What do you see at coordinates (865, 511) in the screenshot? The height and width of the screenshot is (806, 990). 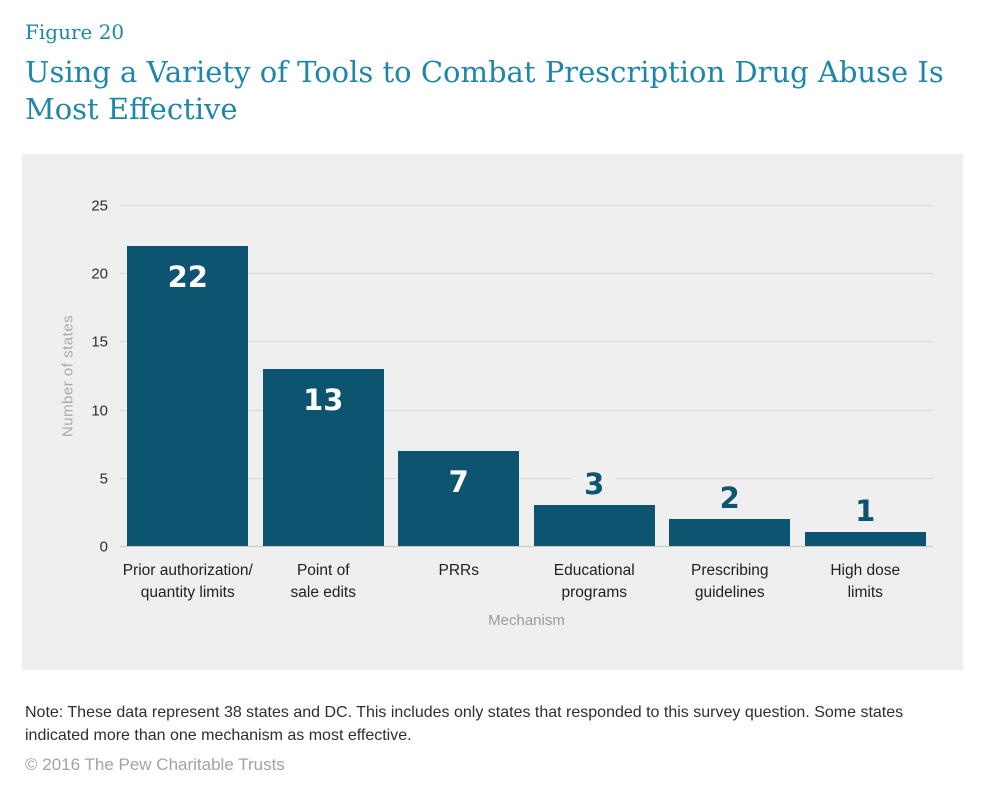 I see `bar-value-label: 1` at bounding box center [865, 511].